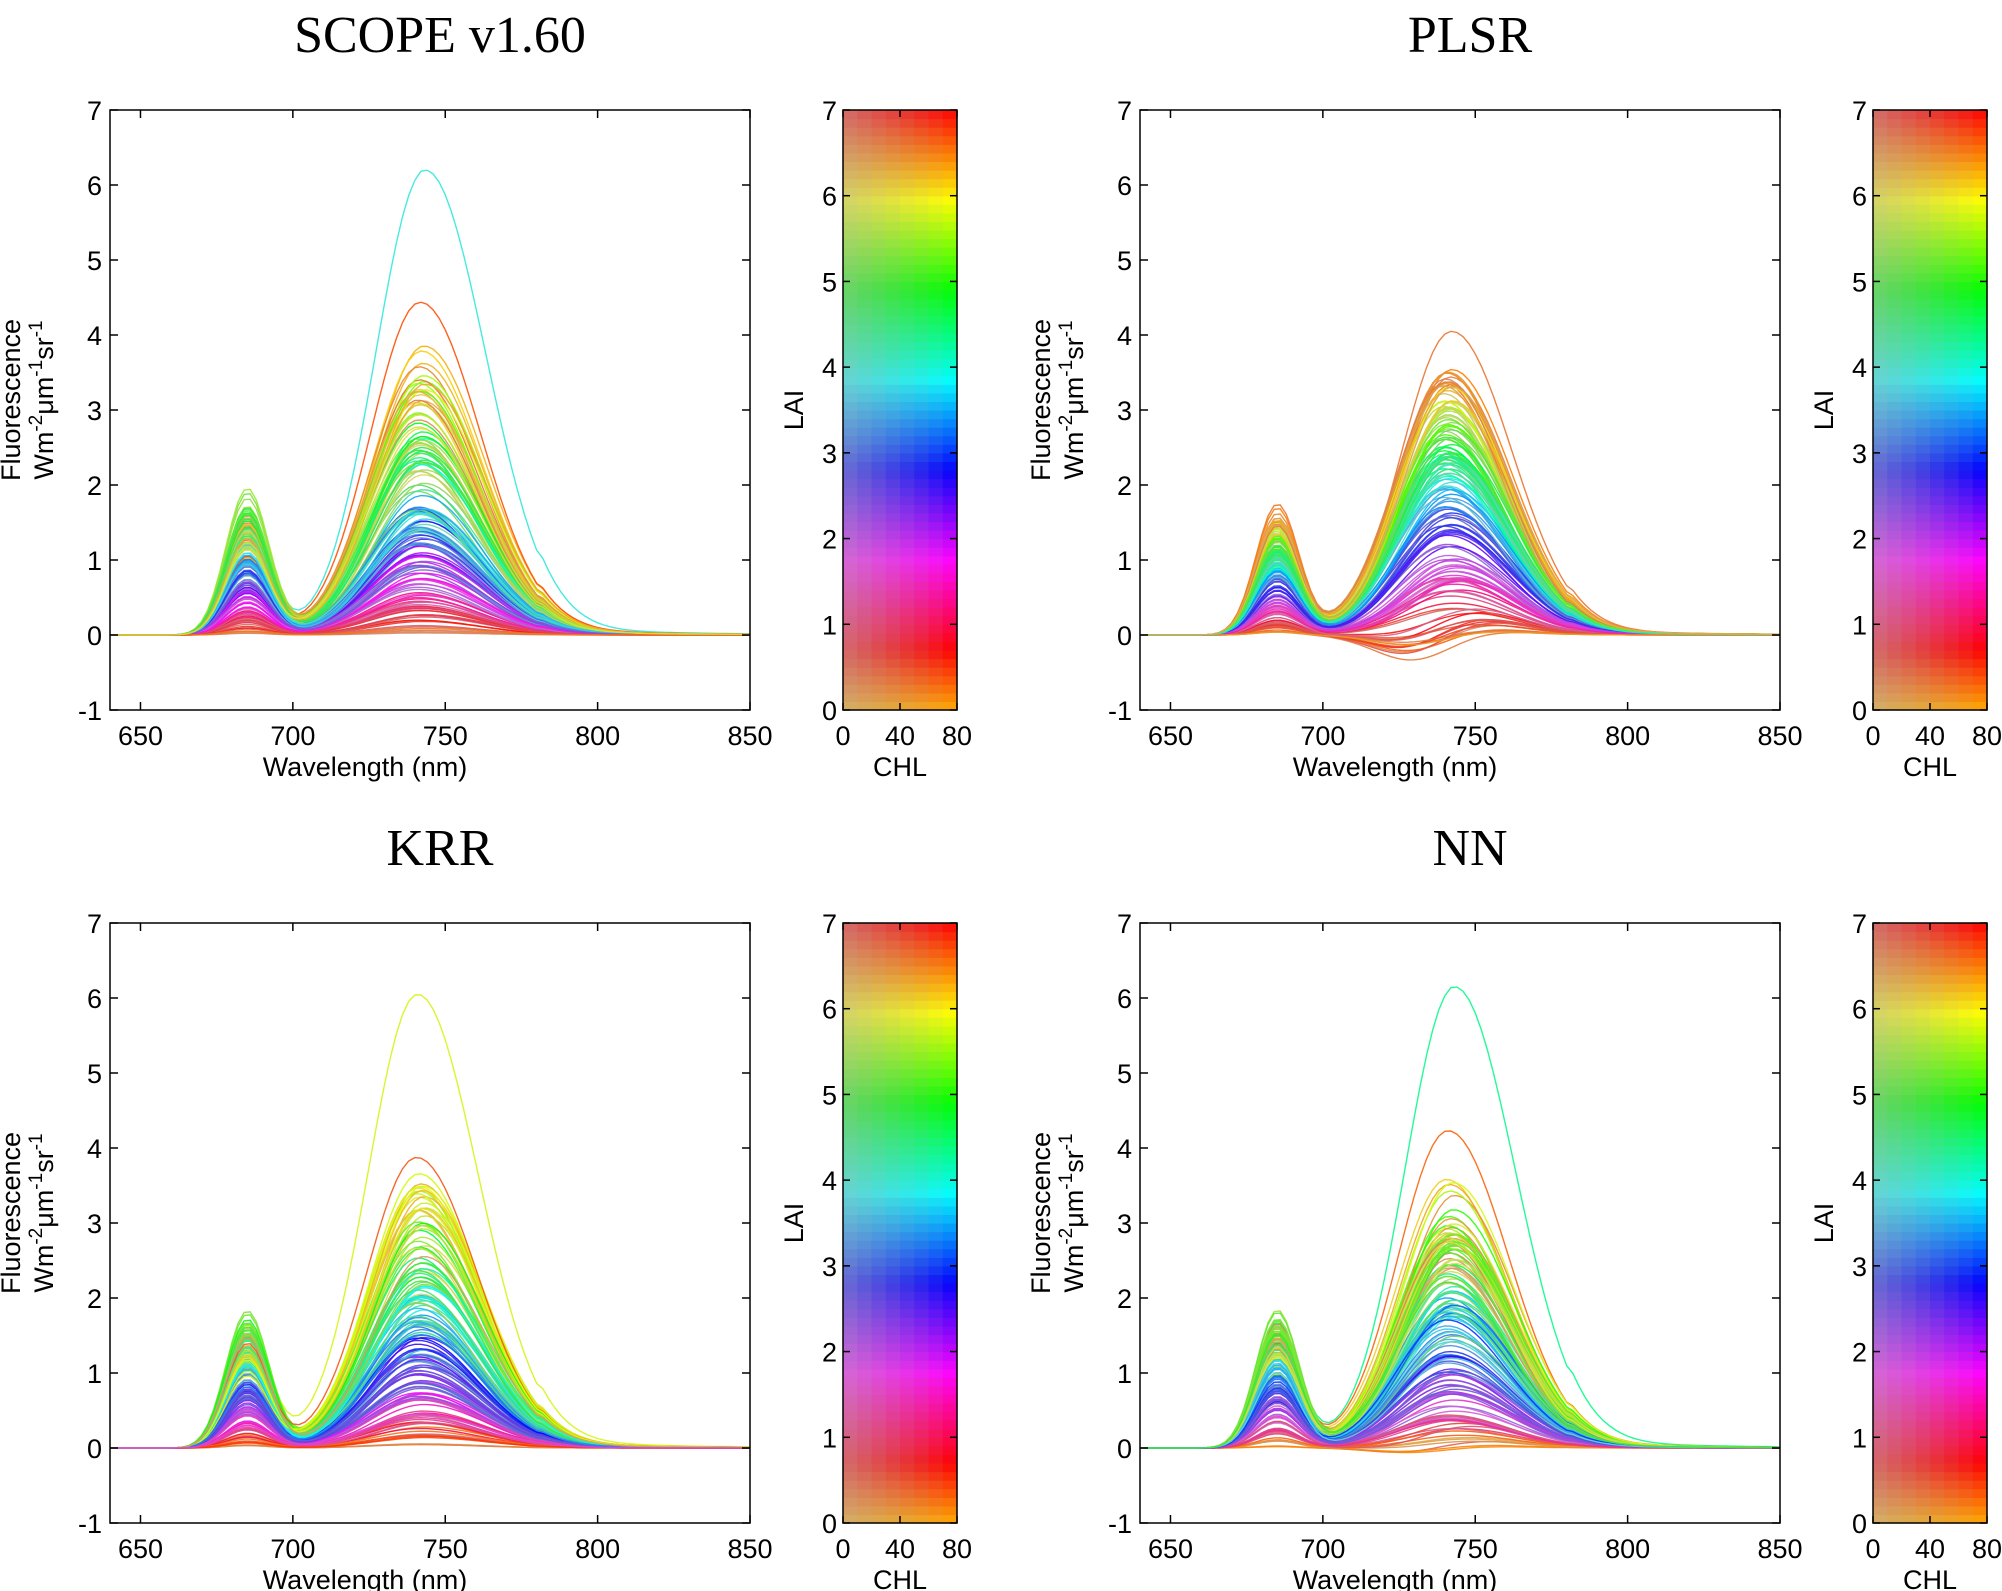 The height and width of the screenshot is (1591, 2002). What do you see at coordinates (36, 1236) in the screenshot?
I see `unit-superscript: -2` at bounding box center [36, 1236].